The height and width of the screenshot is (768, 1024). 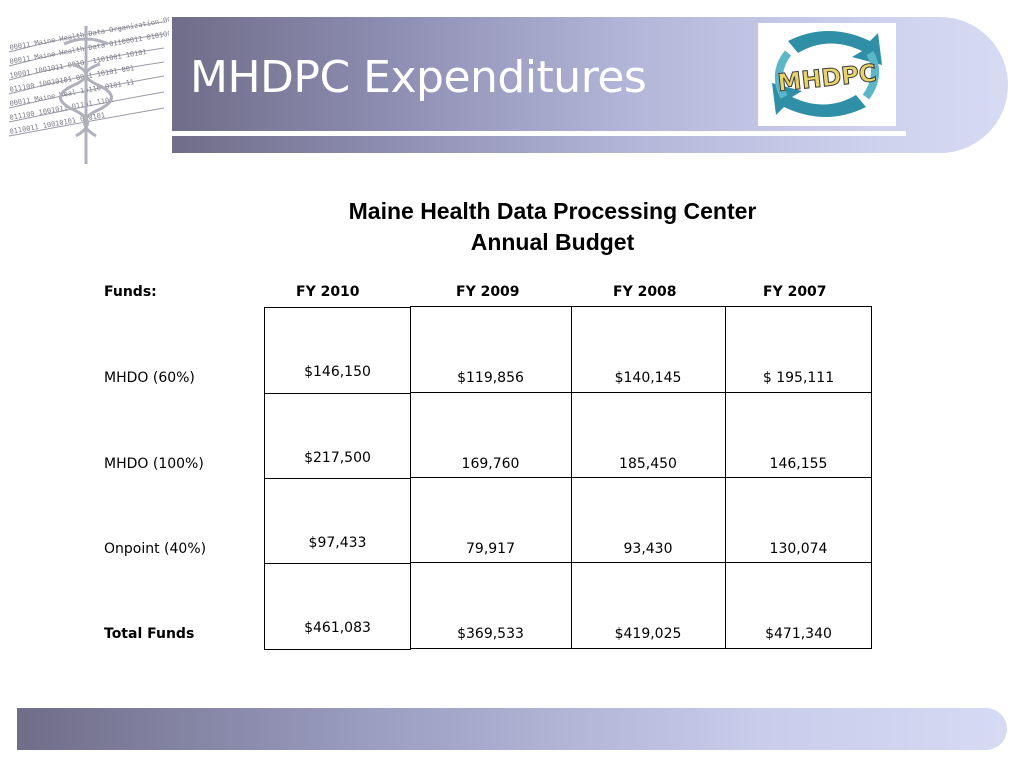 I want to click on heading-line-1: Maine Health Data Processing Center, so click(x=552, y=211).